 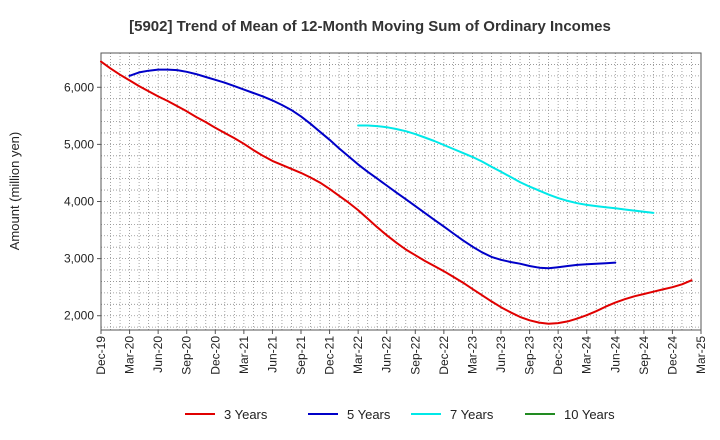 What do you see at coordinates (130, 355) in the screenshot?
I see `x-tick-label: Mar-20` at bounding box center [130, 355].